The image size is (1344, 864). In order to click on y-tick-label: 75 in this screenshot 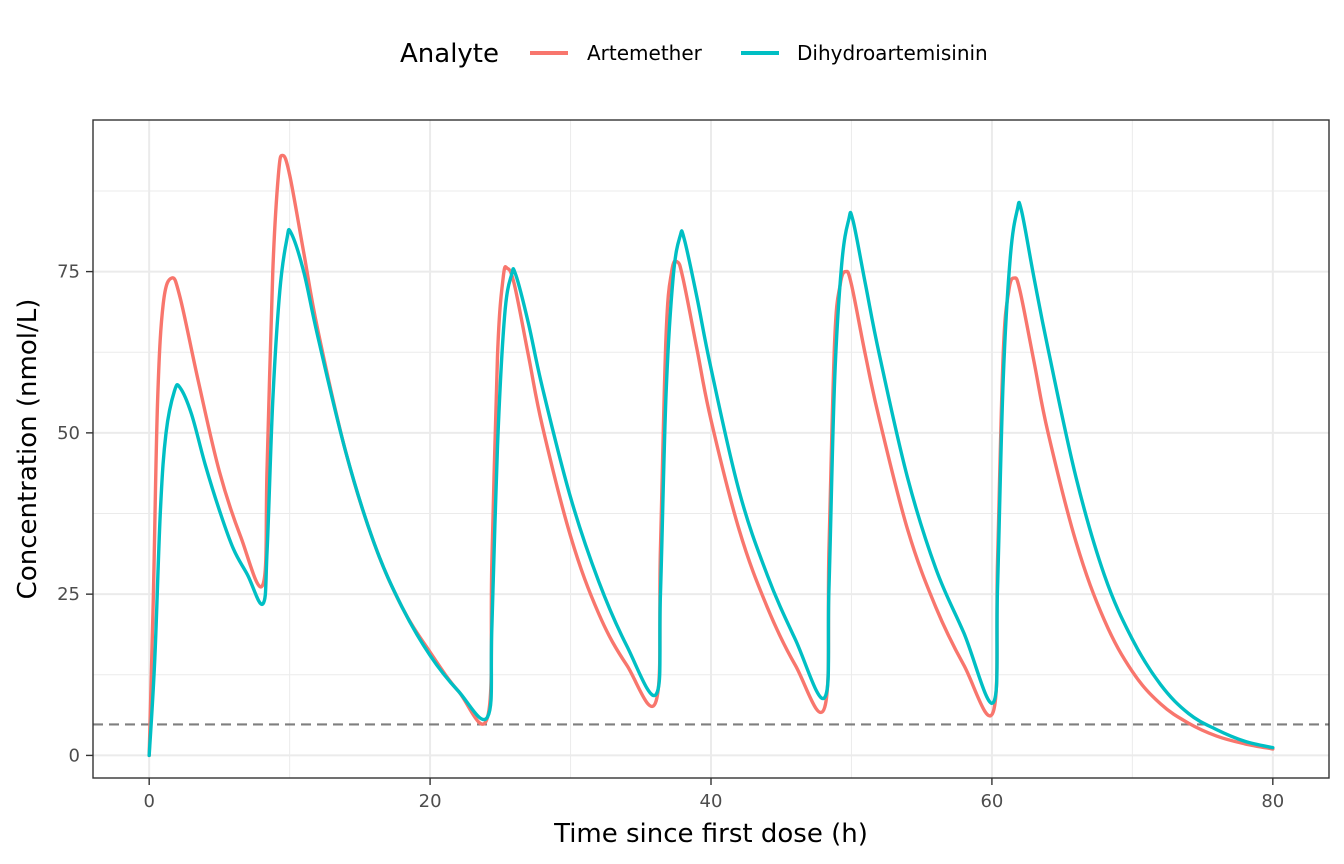, I will do `click(68, 272)`.